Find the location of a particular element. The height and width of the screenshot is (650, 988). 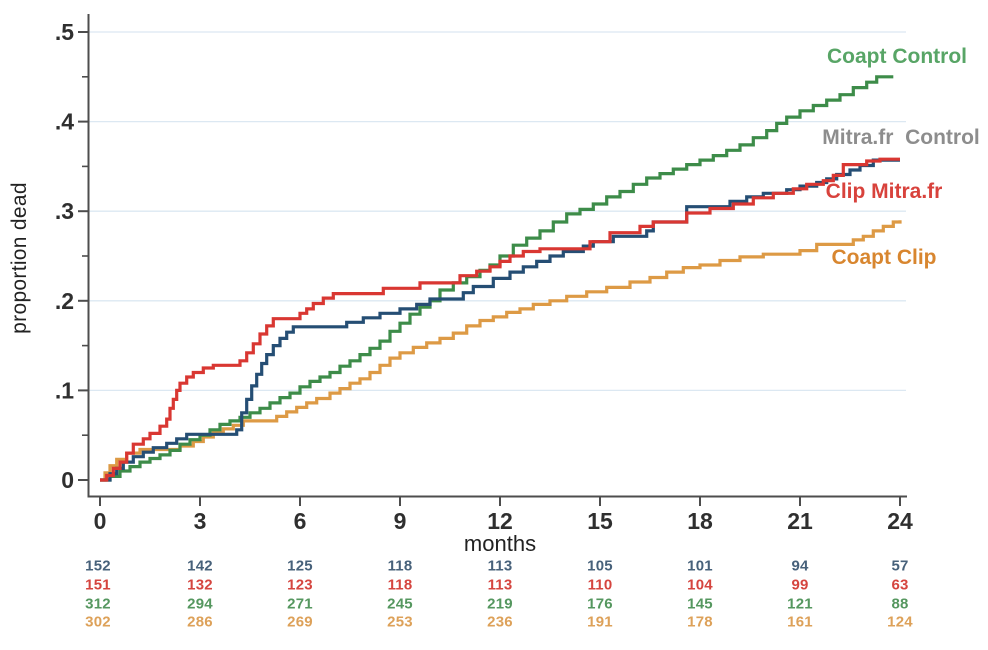

risk-value: 294 is located at coordinates (200, 604).